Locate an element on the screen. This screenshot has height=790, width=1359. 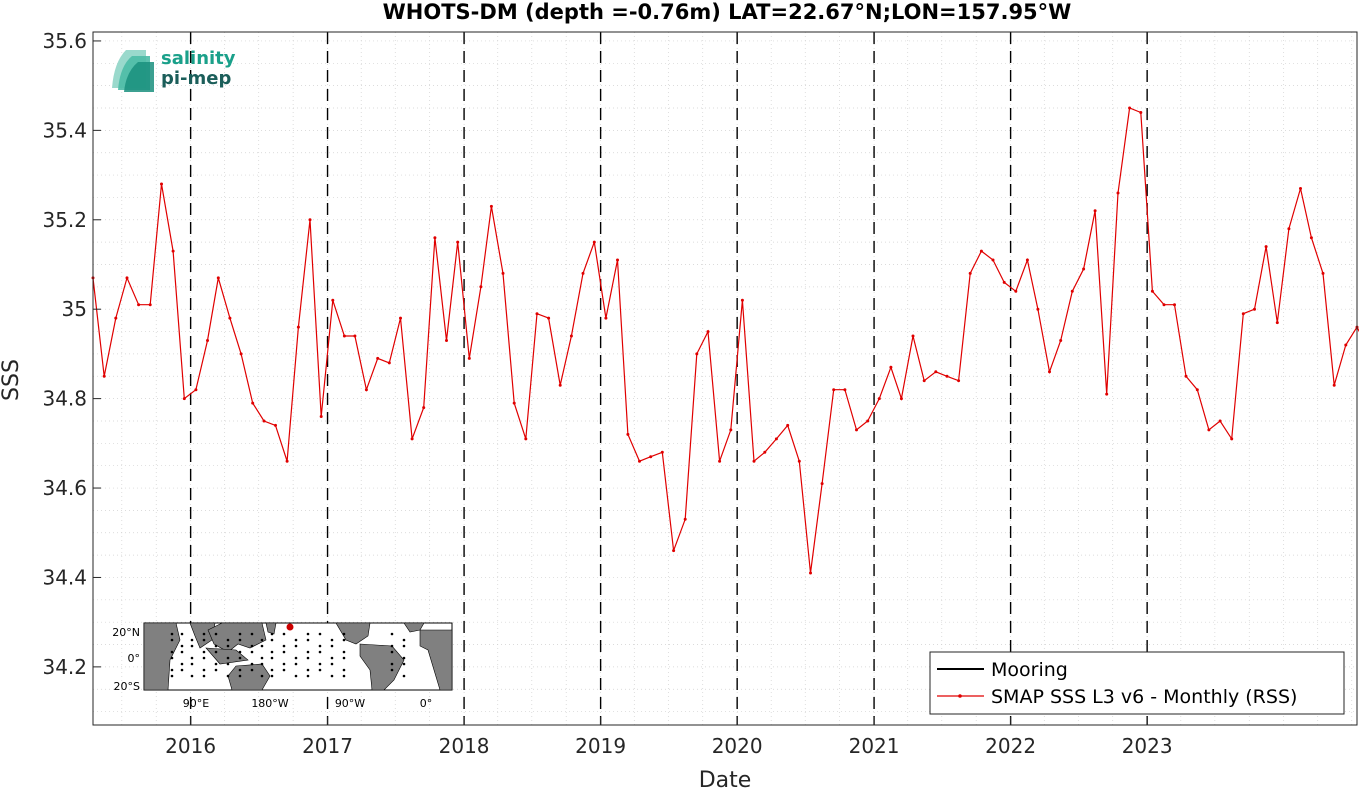
map-lon-label-0: 0° is located at coordinates (426, 703).